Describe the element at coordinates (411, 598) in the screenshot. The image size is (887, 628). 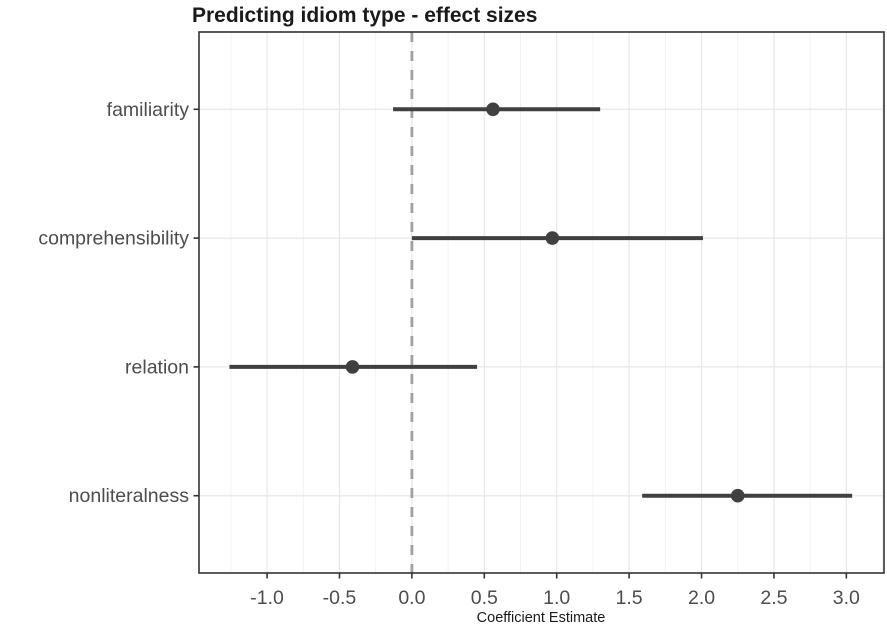
I see `x-tick-label: 0.0` at that location.